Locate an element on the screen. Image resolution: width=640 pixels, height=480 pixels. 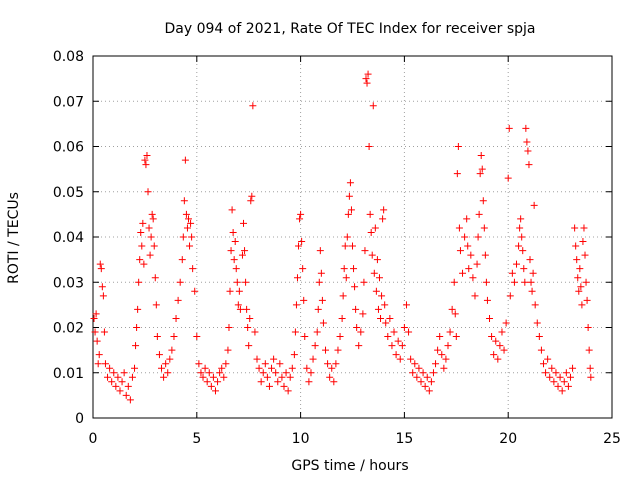
x-tick-label: 25 is located at coordinates (612, 439).